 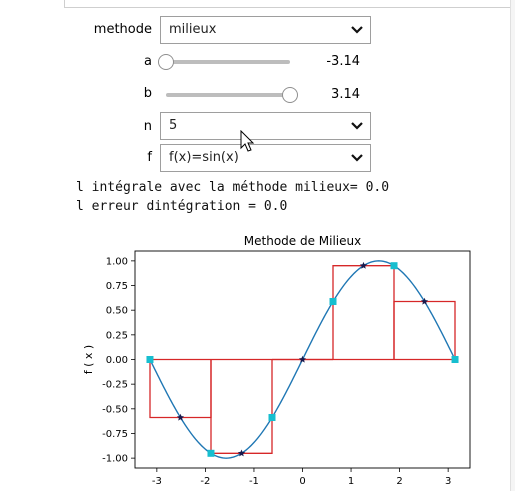 I want to click on y-tick-label: -0.50, so click(x=115, y=409).